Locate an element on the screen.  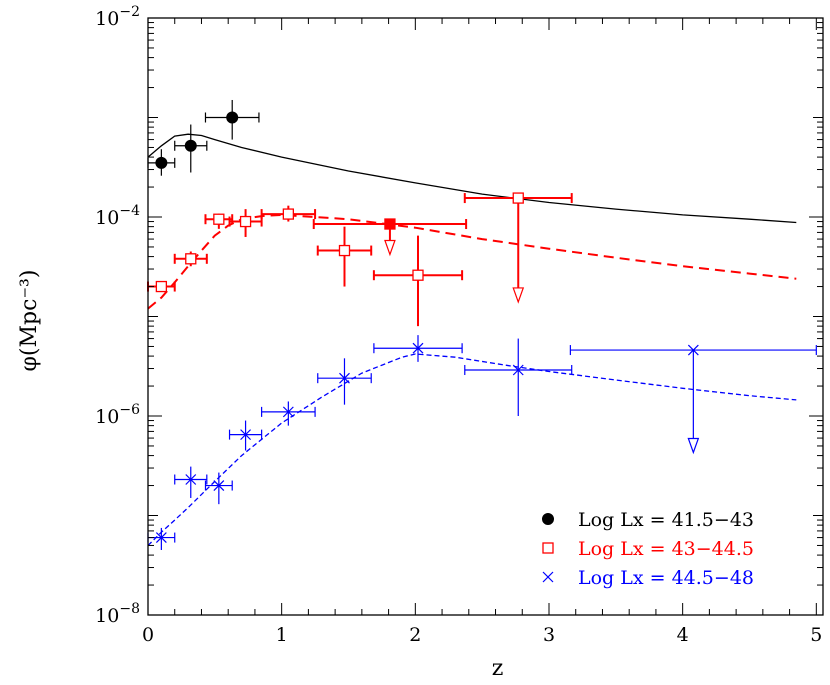
y-tick-label: 10⁻⁸ is located at coordinates (117, 614).